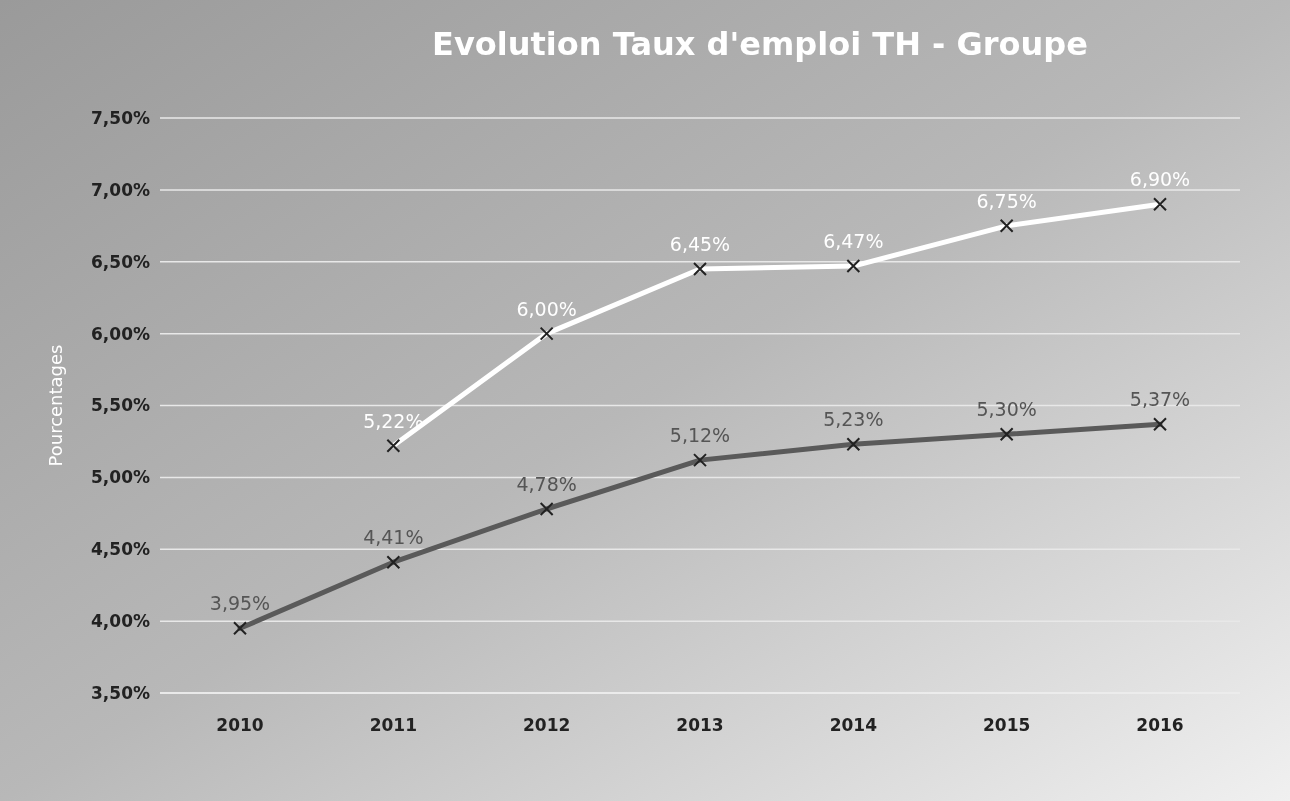 Image resolution: width=1290 pixels, height=801 pixels. Describe the element at coordinates (1160, 399) in the screenshot. I see `data-label: 5,37%` at that location.